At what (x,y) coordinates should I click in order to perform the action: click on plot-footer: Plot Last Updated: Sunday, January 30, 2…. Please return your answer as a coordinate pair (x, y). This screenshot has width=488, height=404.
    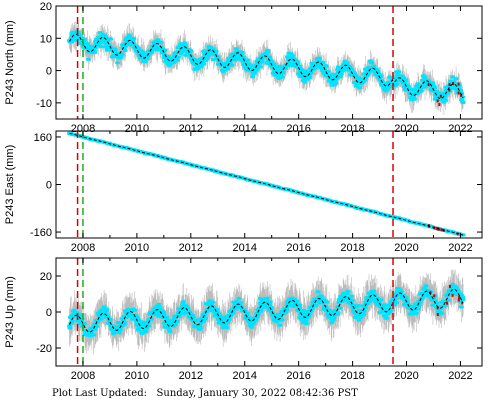
    Looking at the image, I should click on (244, 393).